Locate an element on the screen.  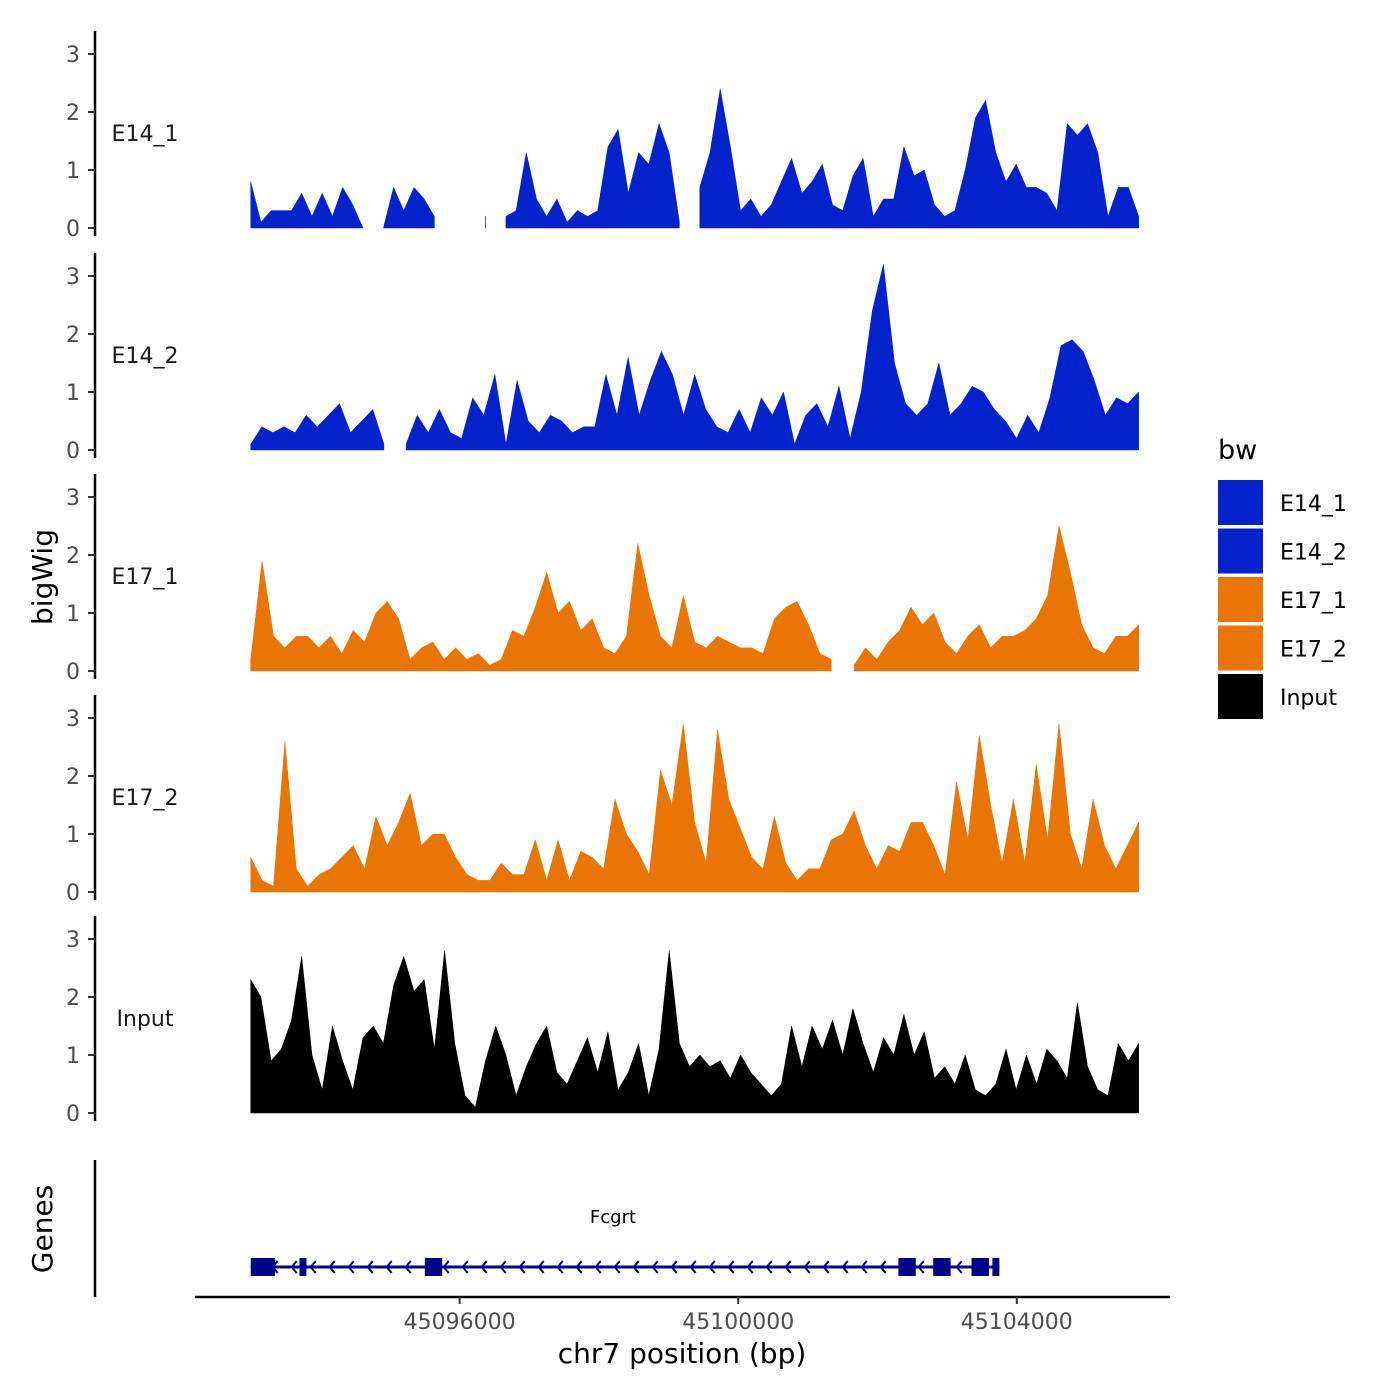
track-Input: 0 1 2 3 Input is located at coordinates (602, 1021).